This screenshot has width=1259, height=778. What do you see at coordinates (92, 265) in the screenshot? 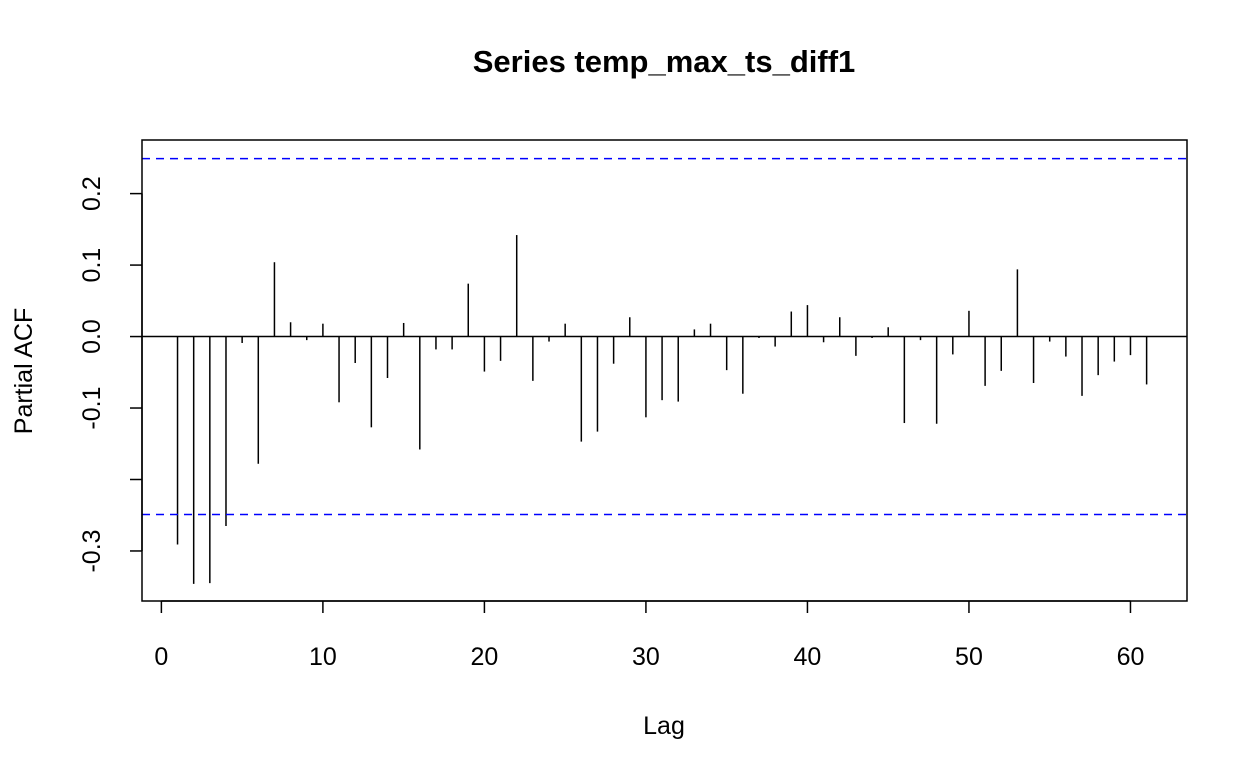
I see `y-tick-label: 0.1` at bounding box center [92, 265].